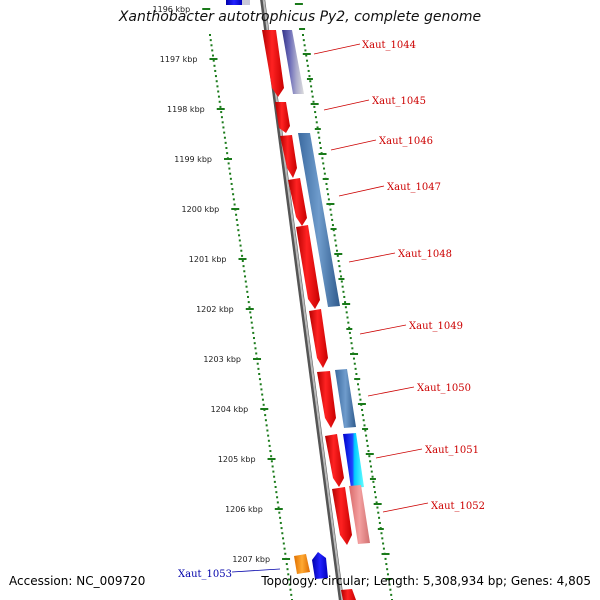  I want to click on kbp-tick-label: 1197 kbp, so click(179, 59).